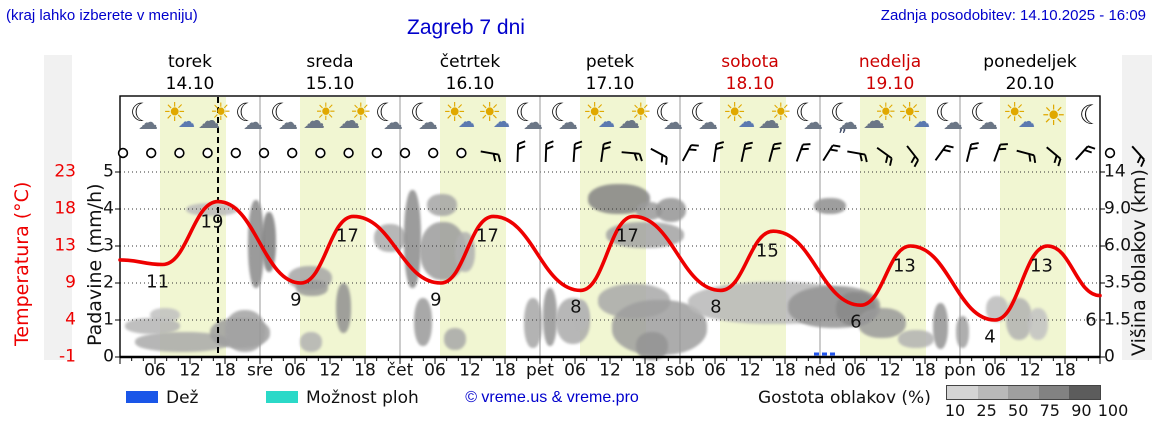 This screenshot has height=443, width=1152. I want to click on day-name: torek, so click(190, 62).